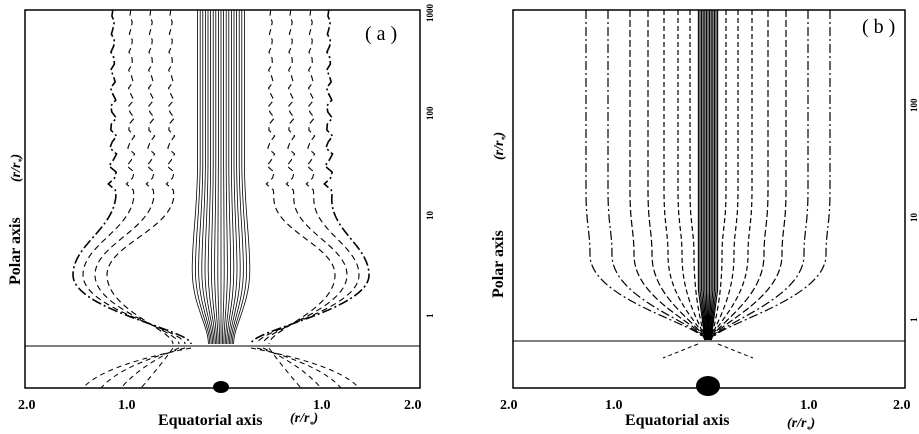 The width and height of the screenshot is (919, 434). I want to click on panel-a-label: ( a ), so click(381, 34).